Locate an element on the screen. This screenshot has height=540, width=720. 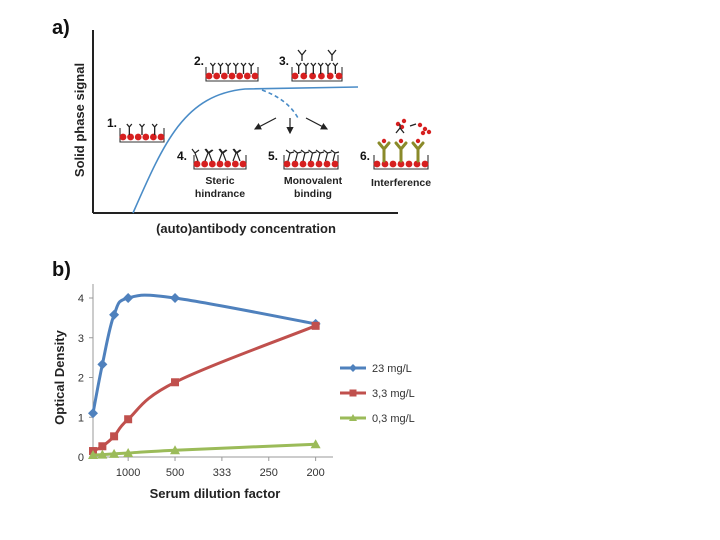
step-4-caption-line-1: Steric is located at coordinates (219, 181).